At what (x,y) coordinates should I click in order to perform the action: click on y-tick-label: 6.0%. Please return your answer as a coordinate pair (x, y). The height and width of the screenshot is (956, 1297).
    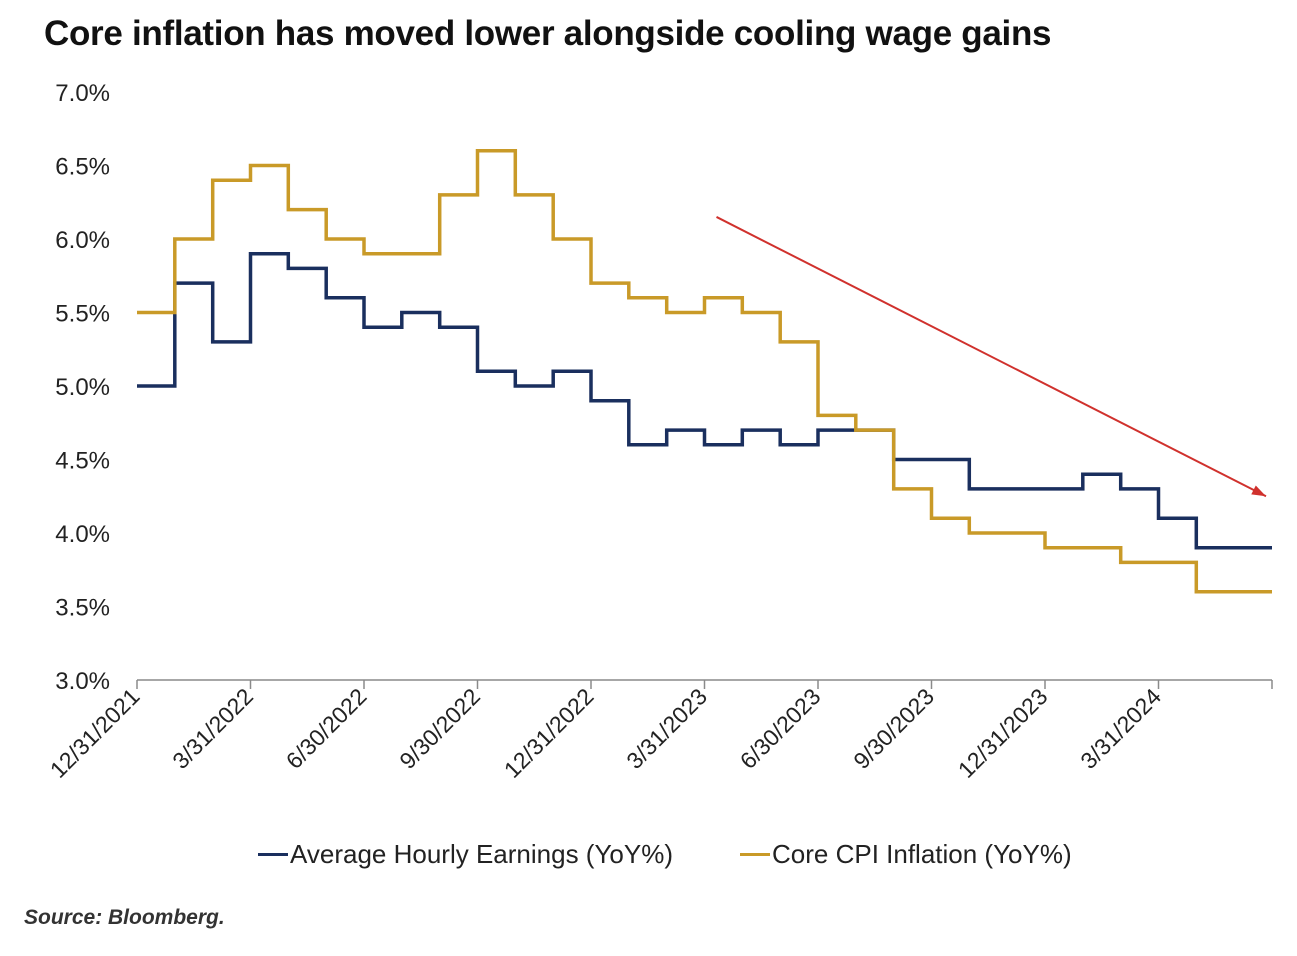
    Looking at the image, I should click on (82, 240).